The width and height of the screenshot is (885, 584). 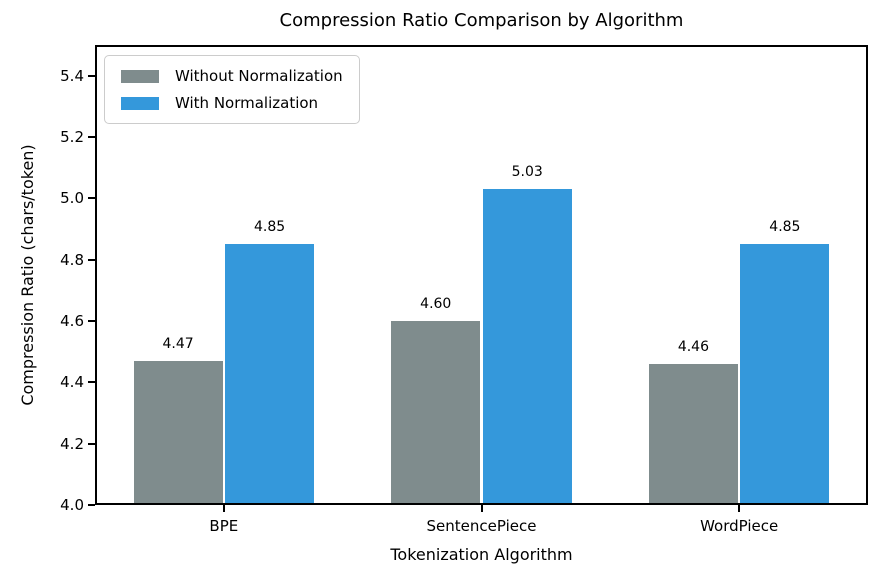 I want to click on x-tick-label-bpe: BPE, so click(x=224, y=526).